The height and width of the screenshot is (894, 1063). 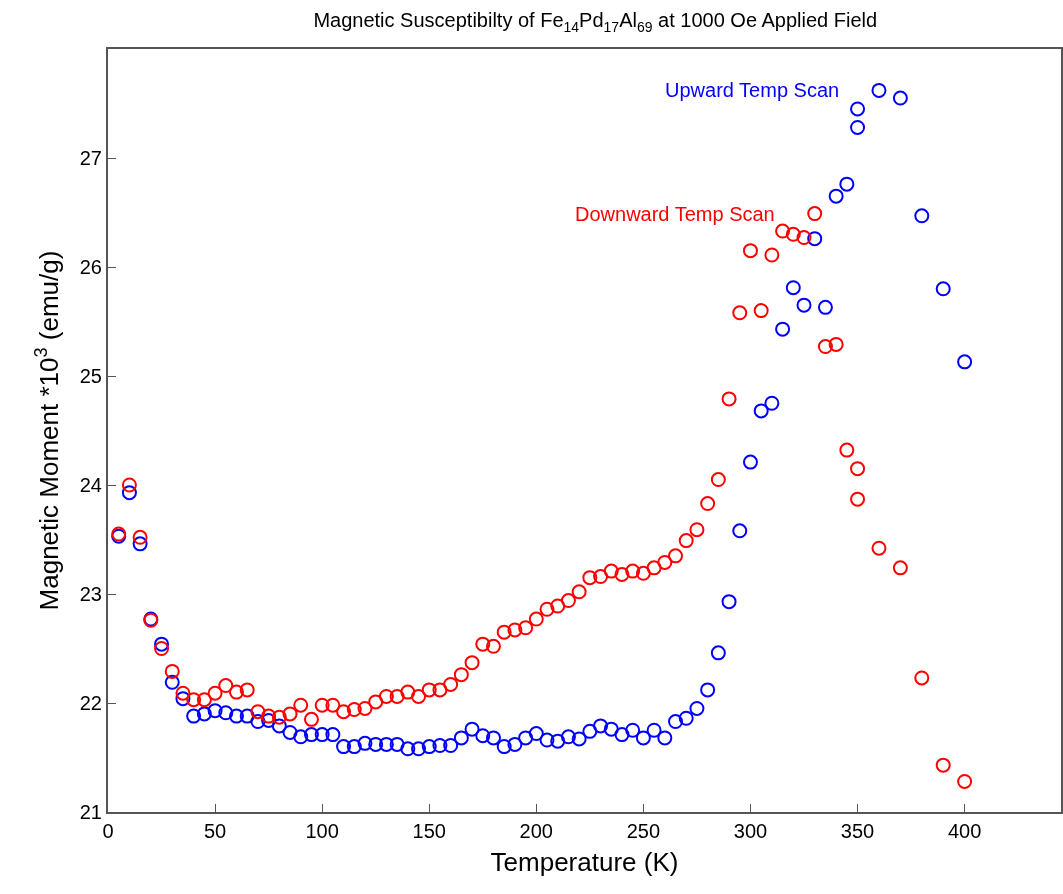 What do you see at coordinates (90, 703) in the screenshot?
I see `y-tick-label: 22` at bounding box center [90, 703].